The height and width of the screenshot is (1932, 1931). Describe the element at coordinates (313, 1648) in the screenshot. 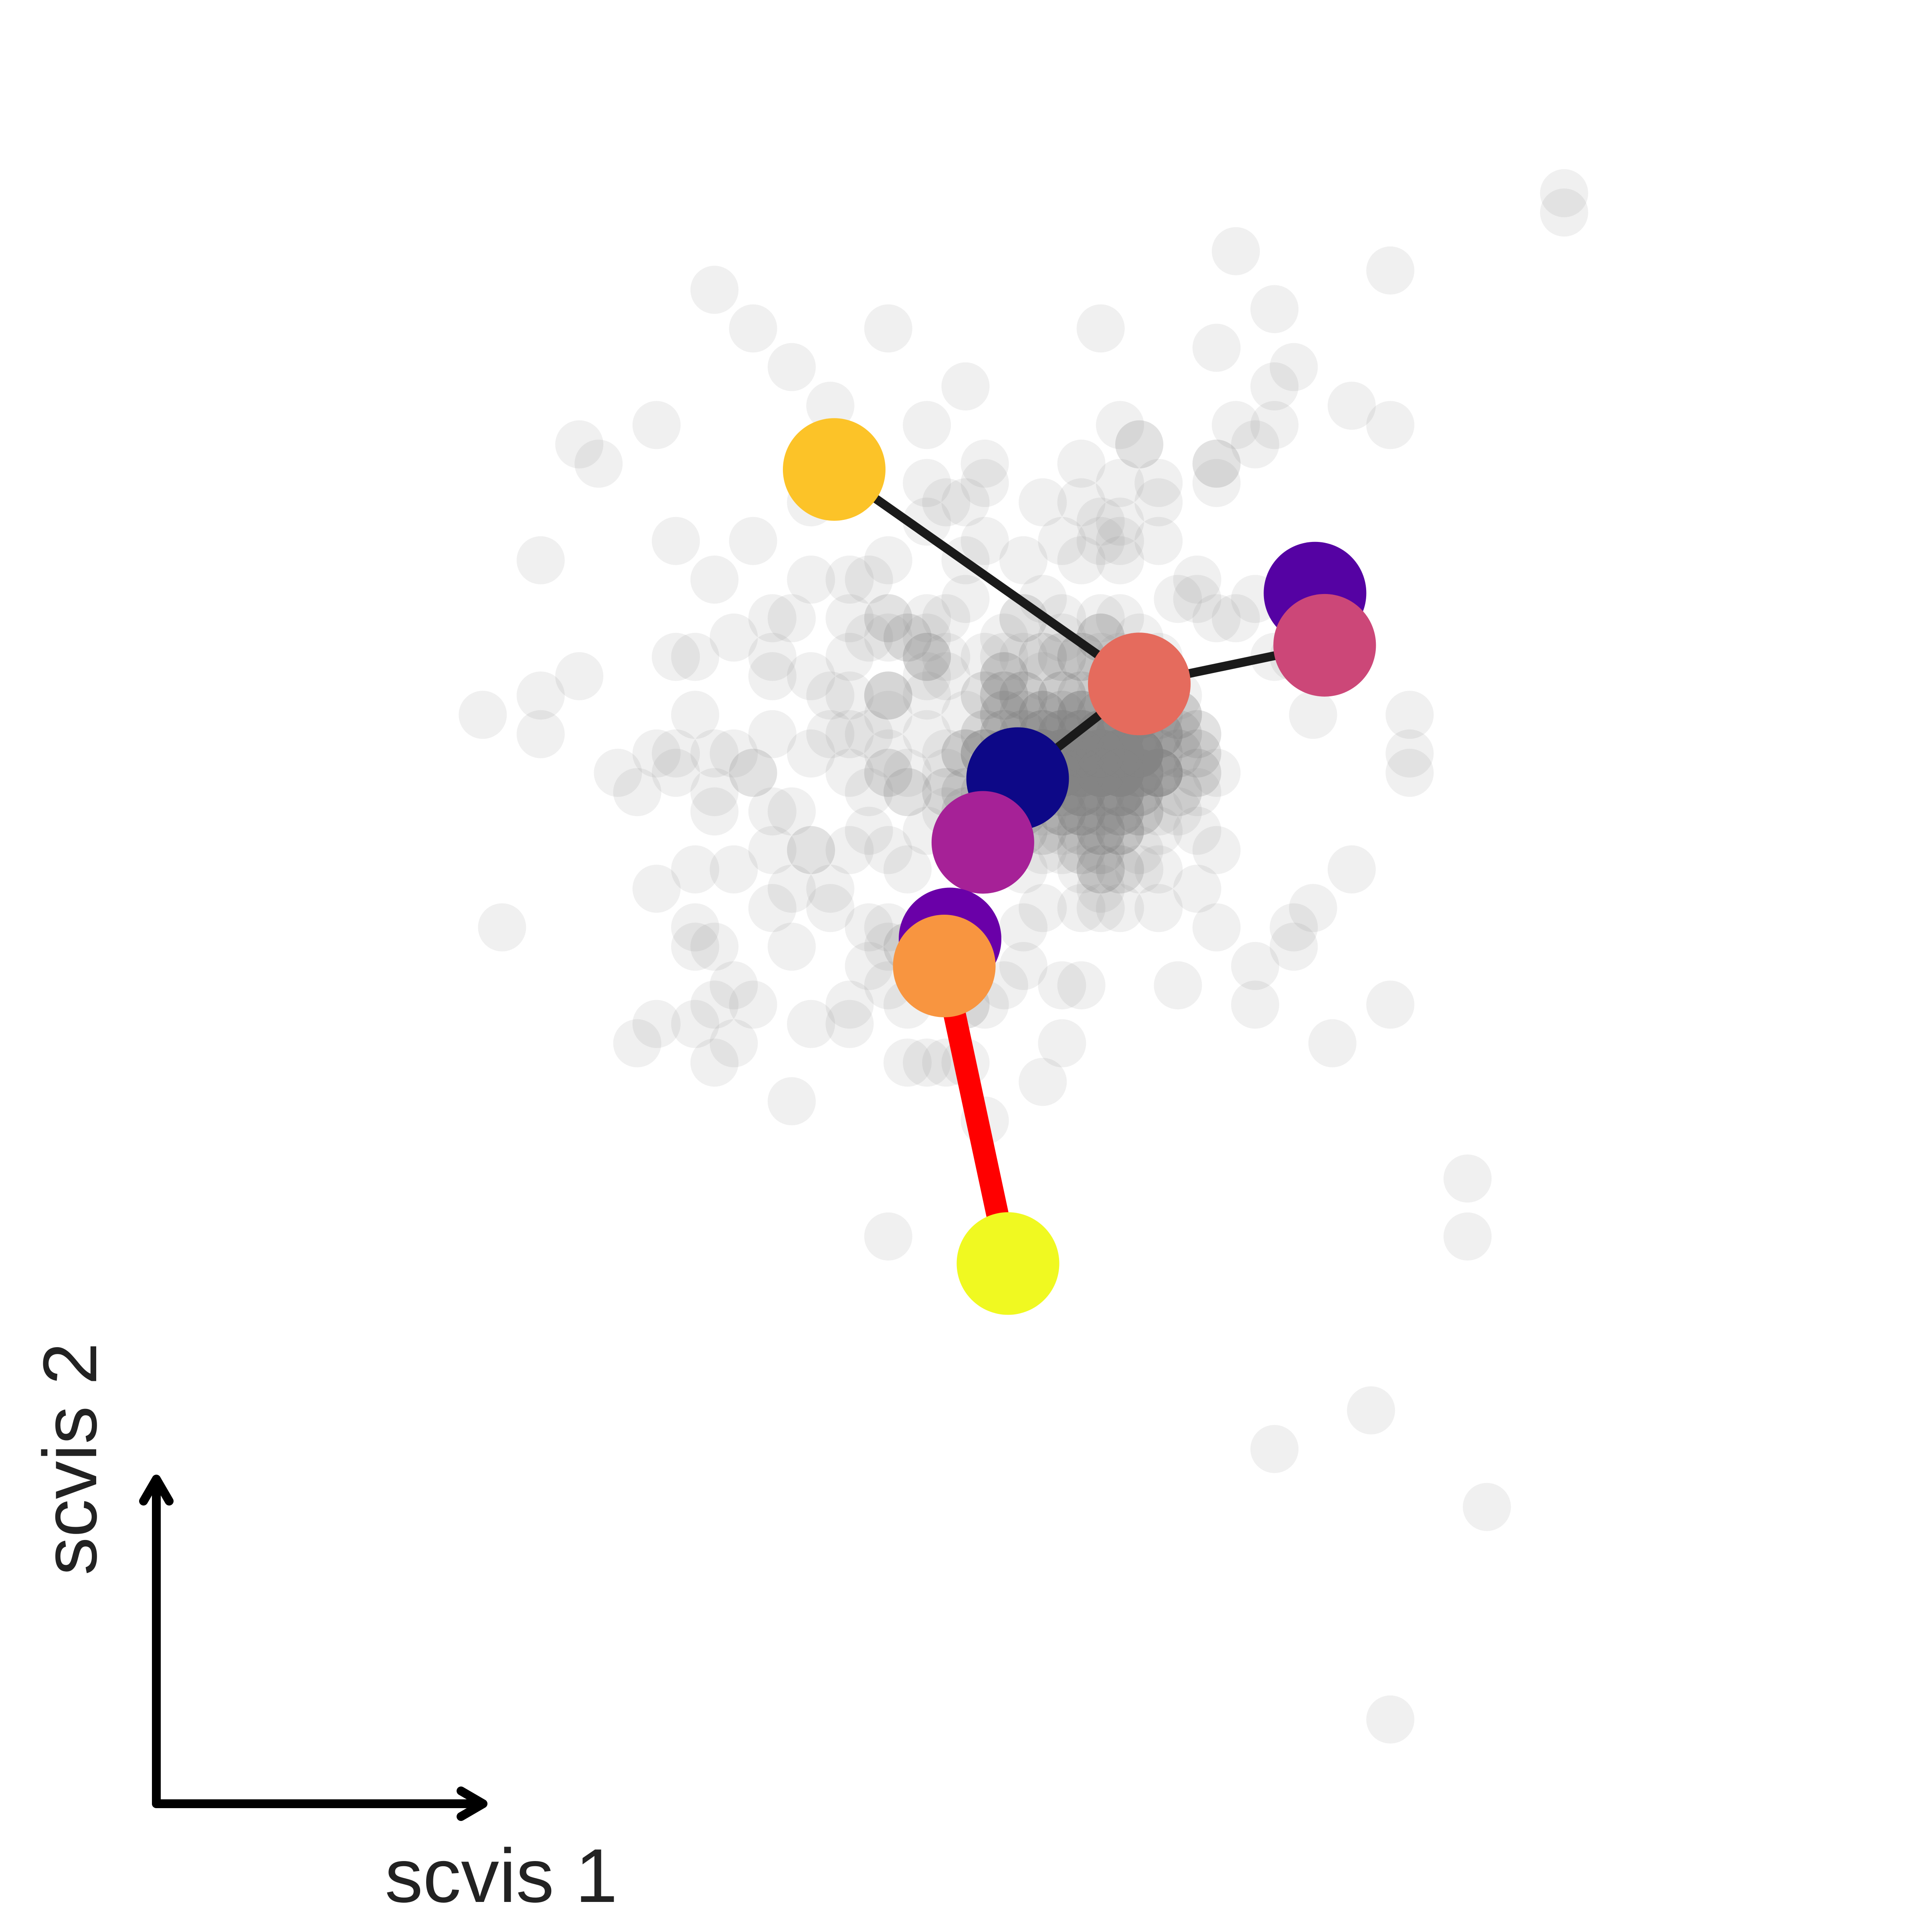

I see `axis-arrows` at that location.